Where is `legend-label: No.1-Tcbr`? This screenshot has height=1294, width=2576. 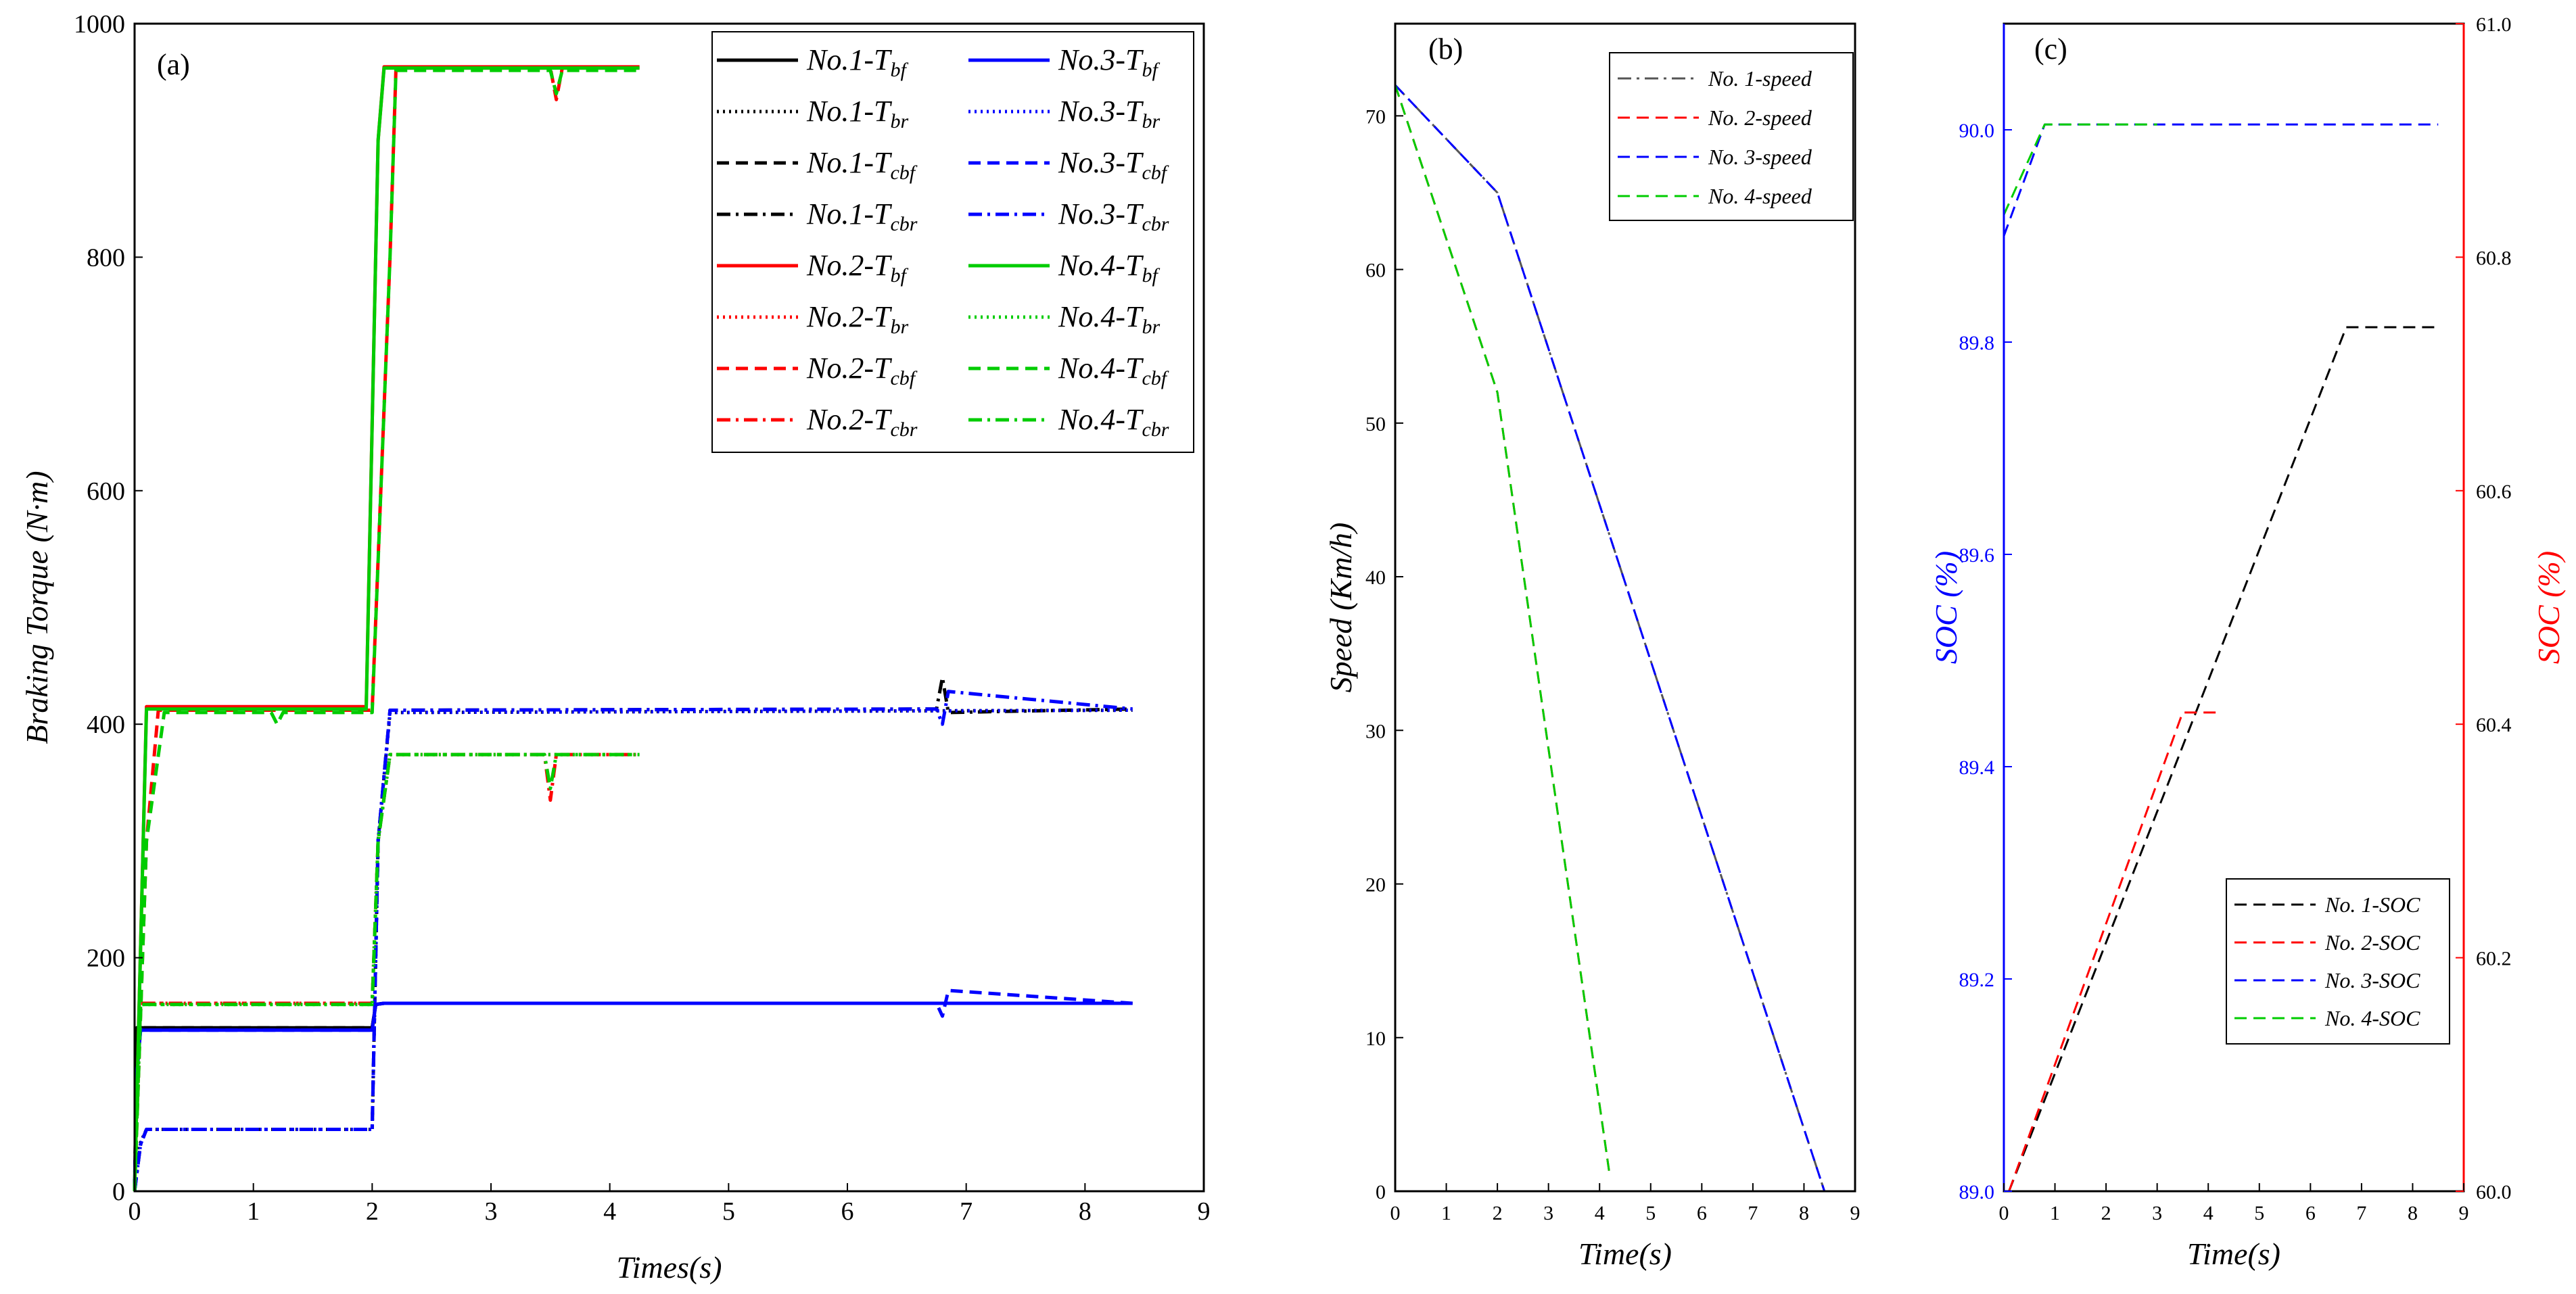 legend-label: No.1-Tcbr is located at coordinates (862, 216).